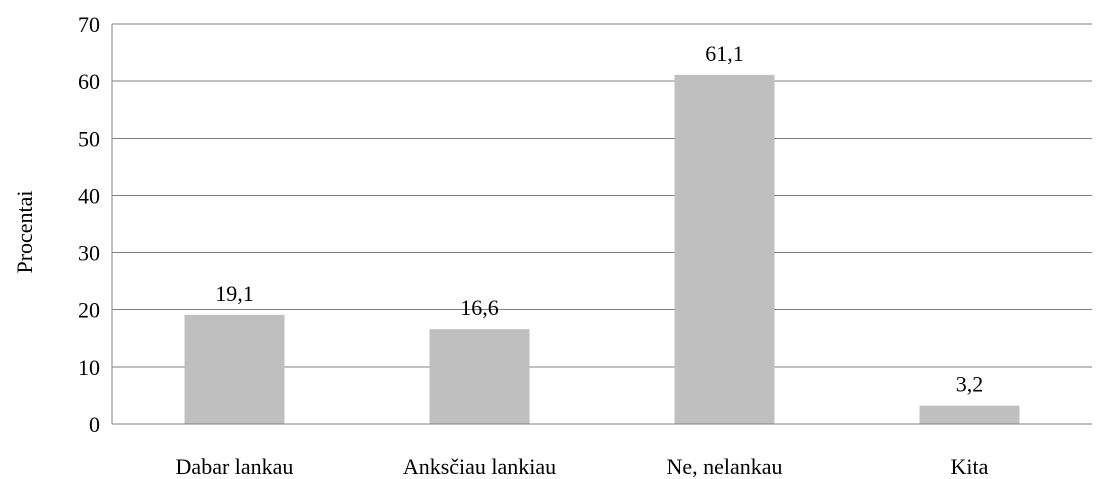 The width and height of the screenshot is (1115, 479). Describe the element at coordinates (24, 231) in the screenshot. I see `y-axis-title: Procentai` at that location.